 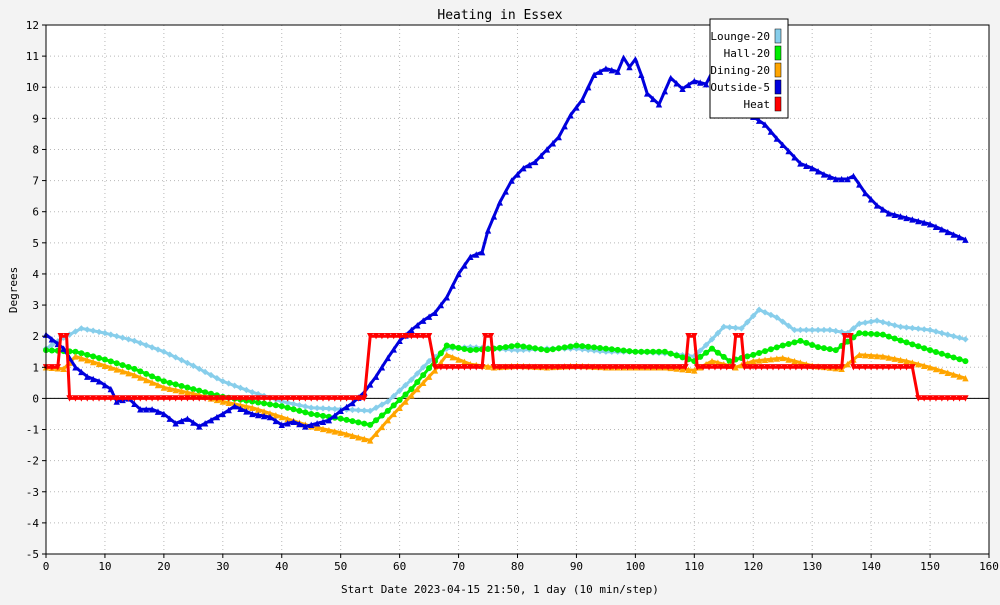 What do you see at coordinates (35, 398) in the screenshot?
I see `y-tick-label: 0` at bounding box center [35, 398].